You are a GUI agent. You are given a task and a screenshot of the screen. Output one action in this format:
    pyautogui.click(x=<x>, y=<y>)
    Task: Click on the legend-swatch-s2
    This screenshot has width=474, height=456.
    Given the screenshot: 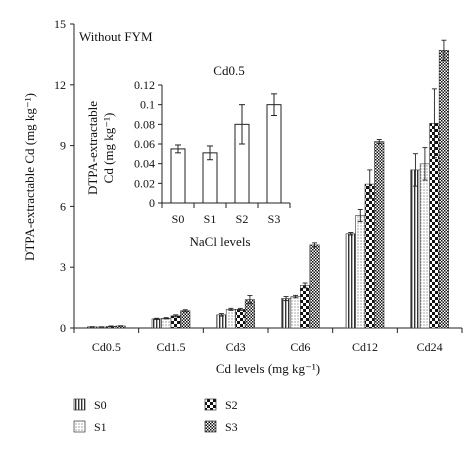 What is the action you would take?
    pyautogui.click(x=210, y=404)
    